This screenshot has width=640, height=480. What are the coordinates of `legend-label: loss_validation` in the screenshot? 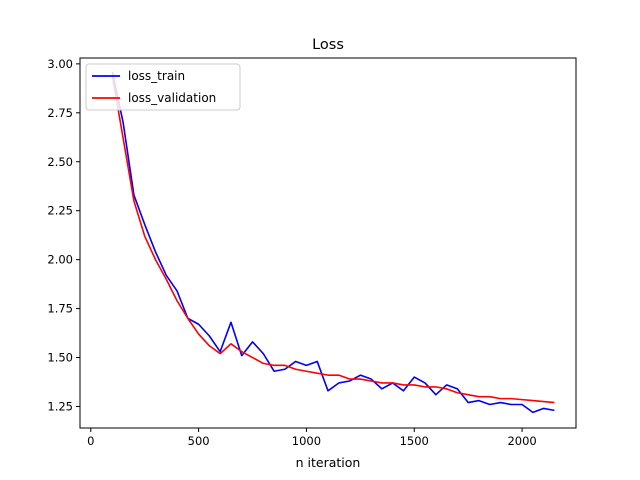 It's located at (172, 98).